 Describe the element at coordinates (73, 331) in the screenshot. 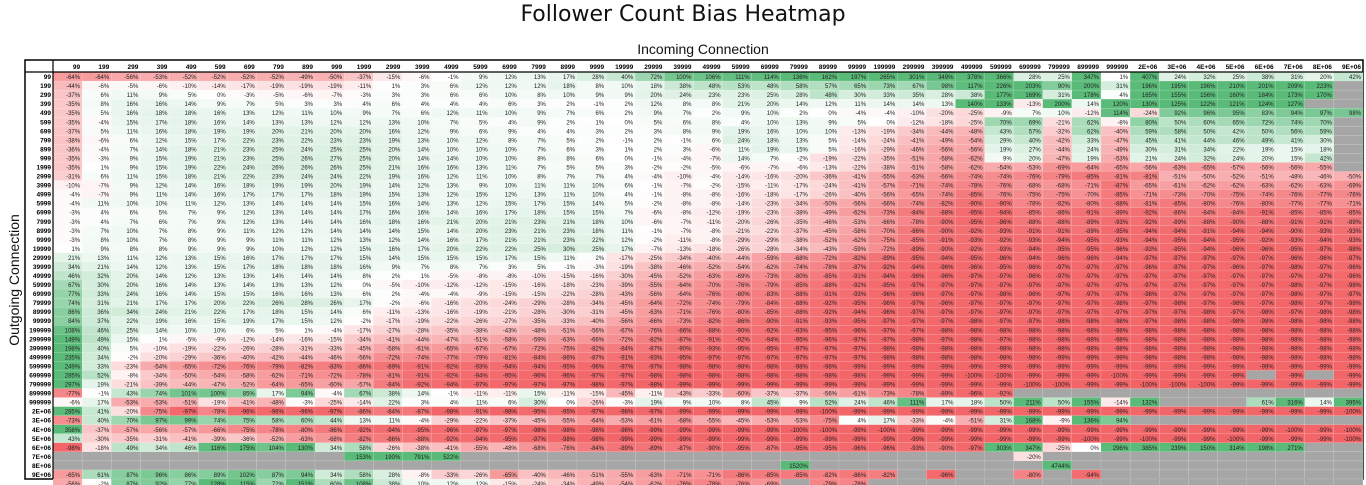

I see `cell-value-label: 108%` at that location.